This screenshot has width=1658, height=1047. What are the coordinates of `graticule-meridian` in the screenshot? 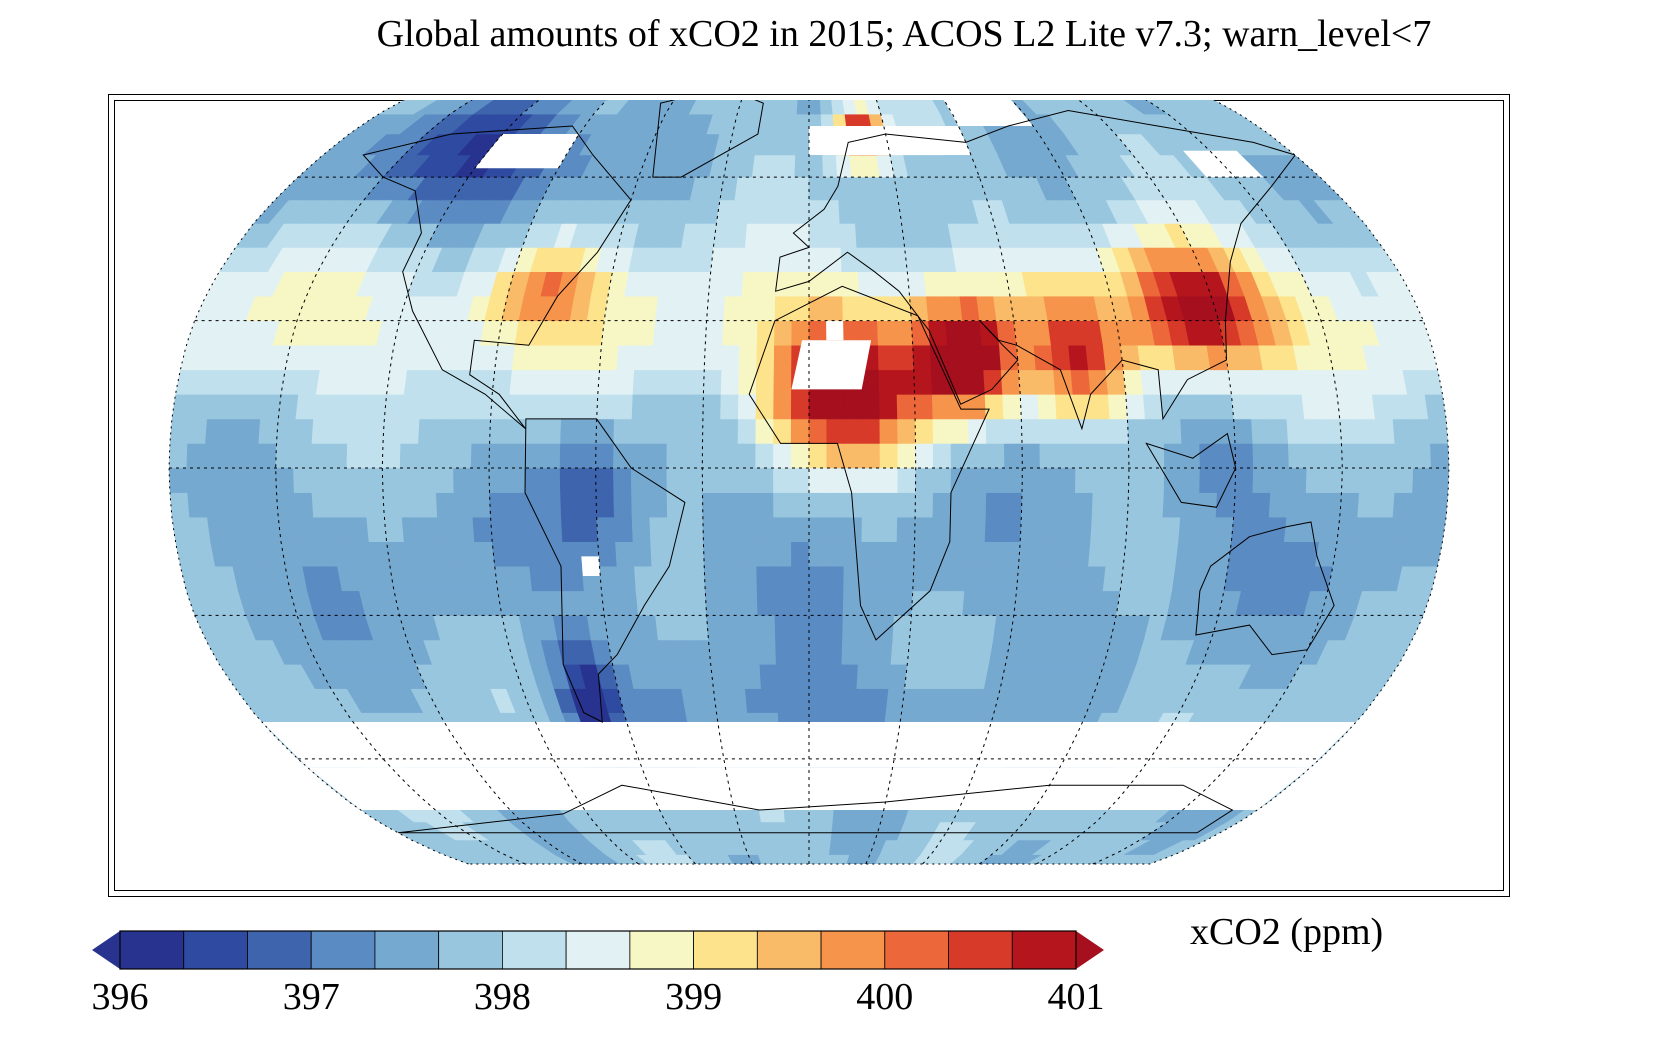 It's located at (1136, 482).